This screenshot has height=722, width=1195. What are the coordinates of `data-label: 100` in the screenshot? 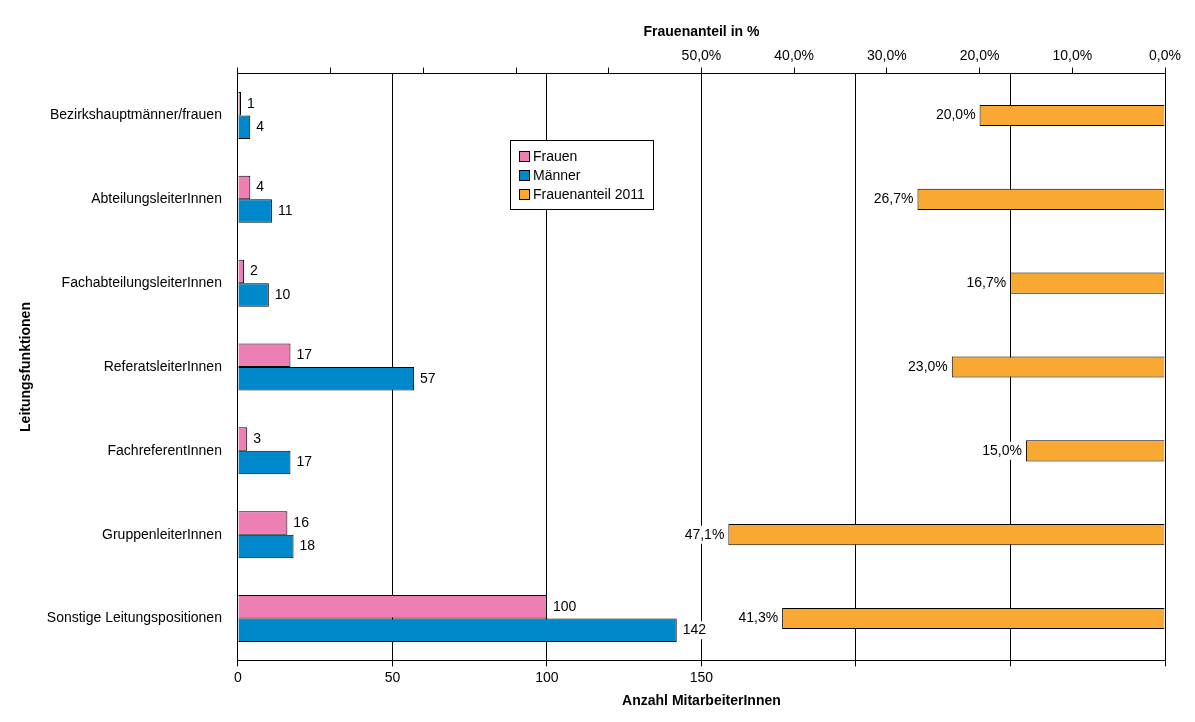 It's located at (564, 605).